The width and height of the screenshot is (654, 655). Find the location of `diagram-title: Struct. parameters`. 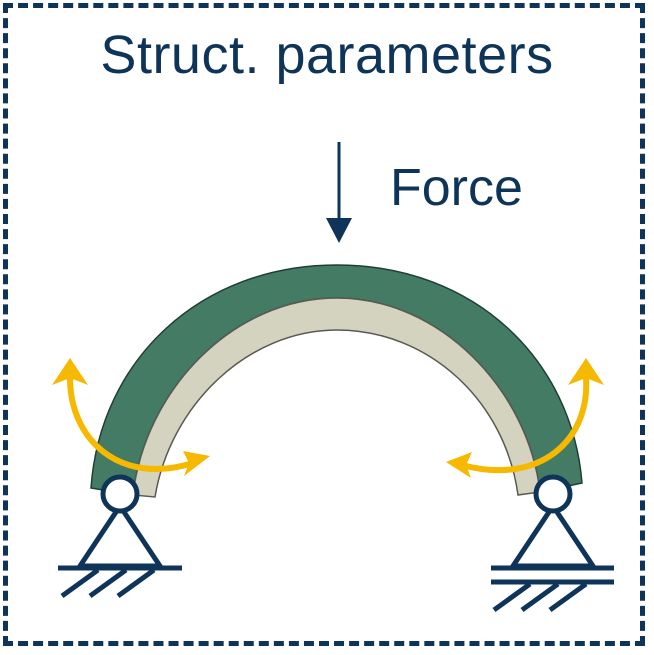

diagram-title: Struct. parameters is located at coordinates (327, 55).